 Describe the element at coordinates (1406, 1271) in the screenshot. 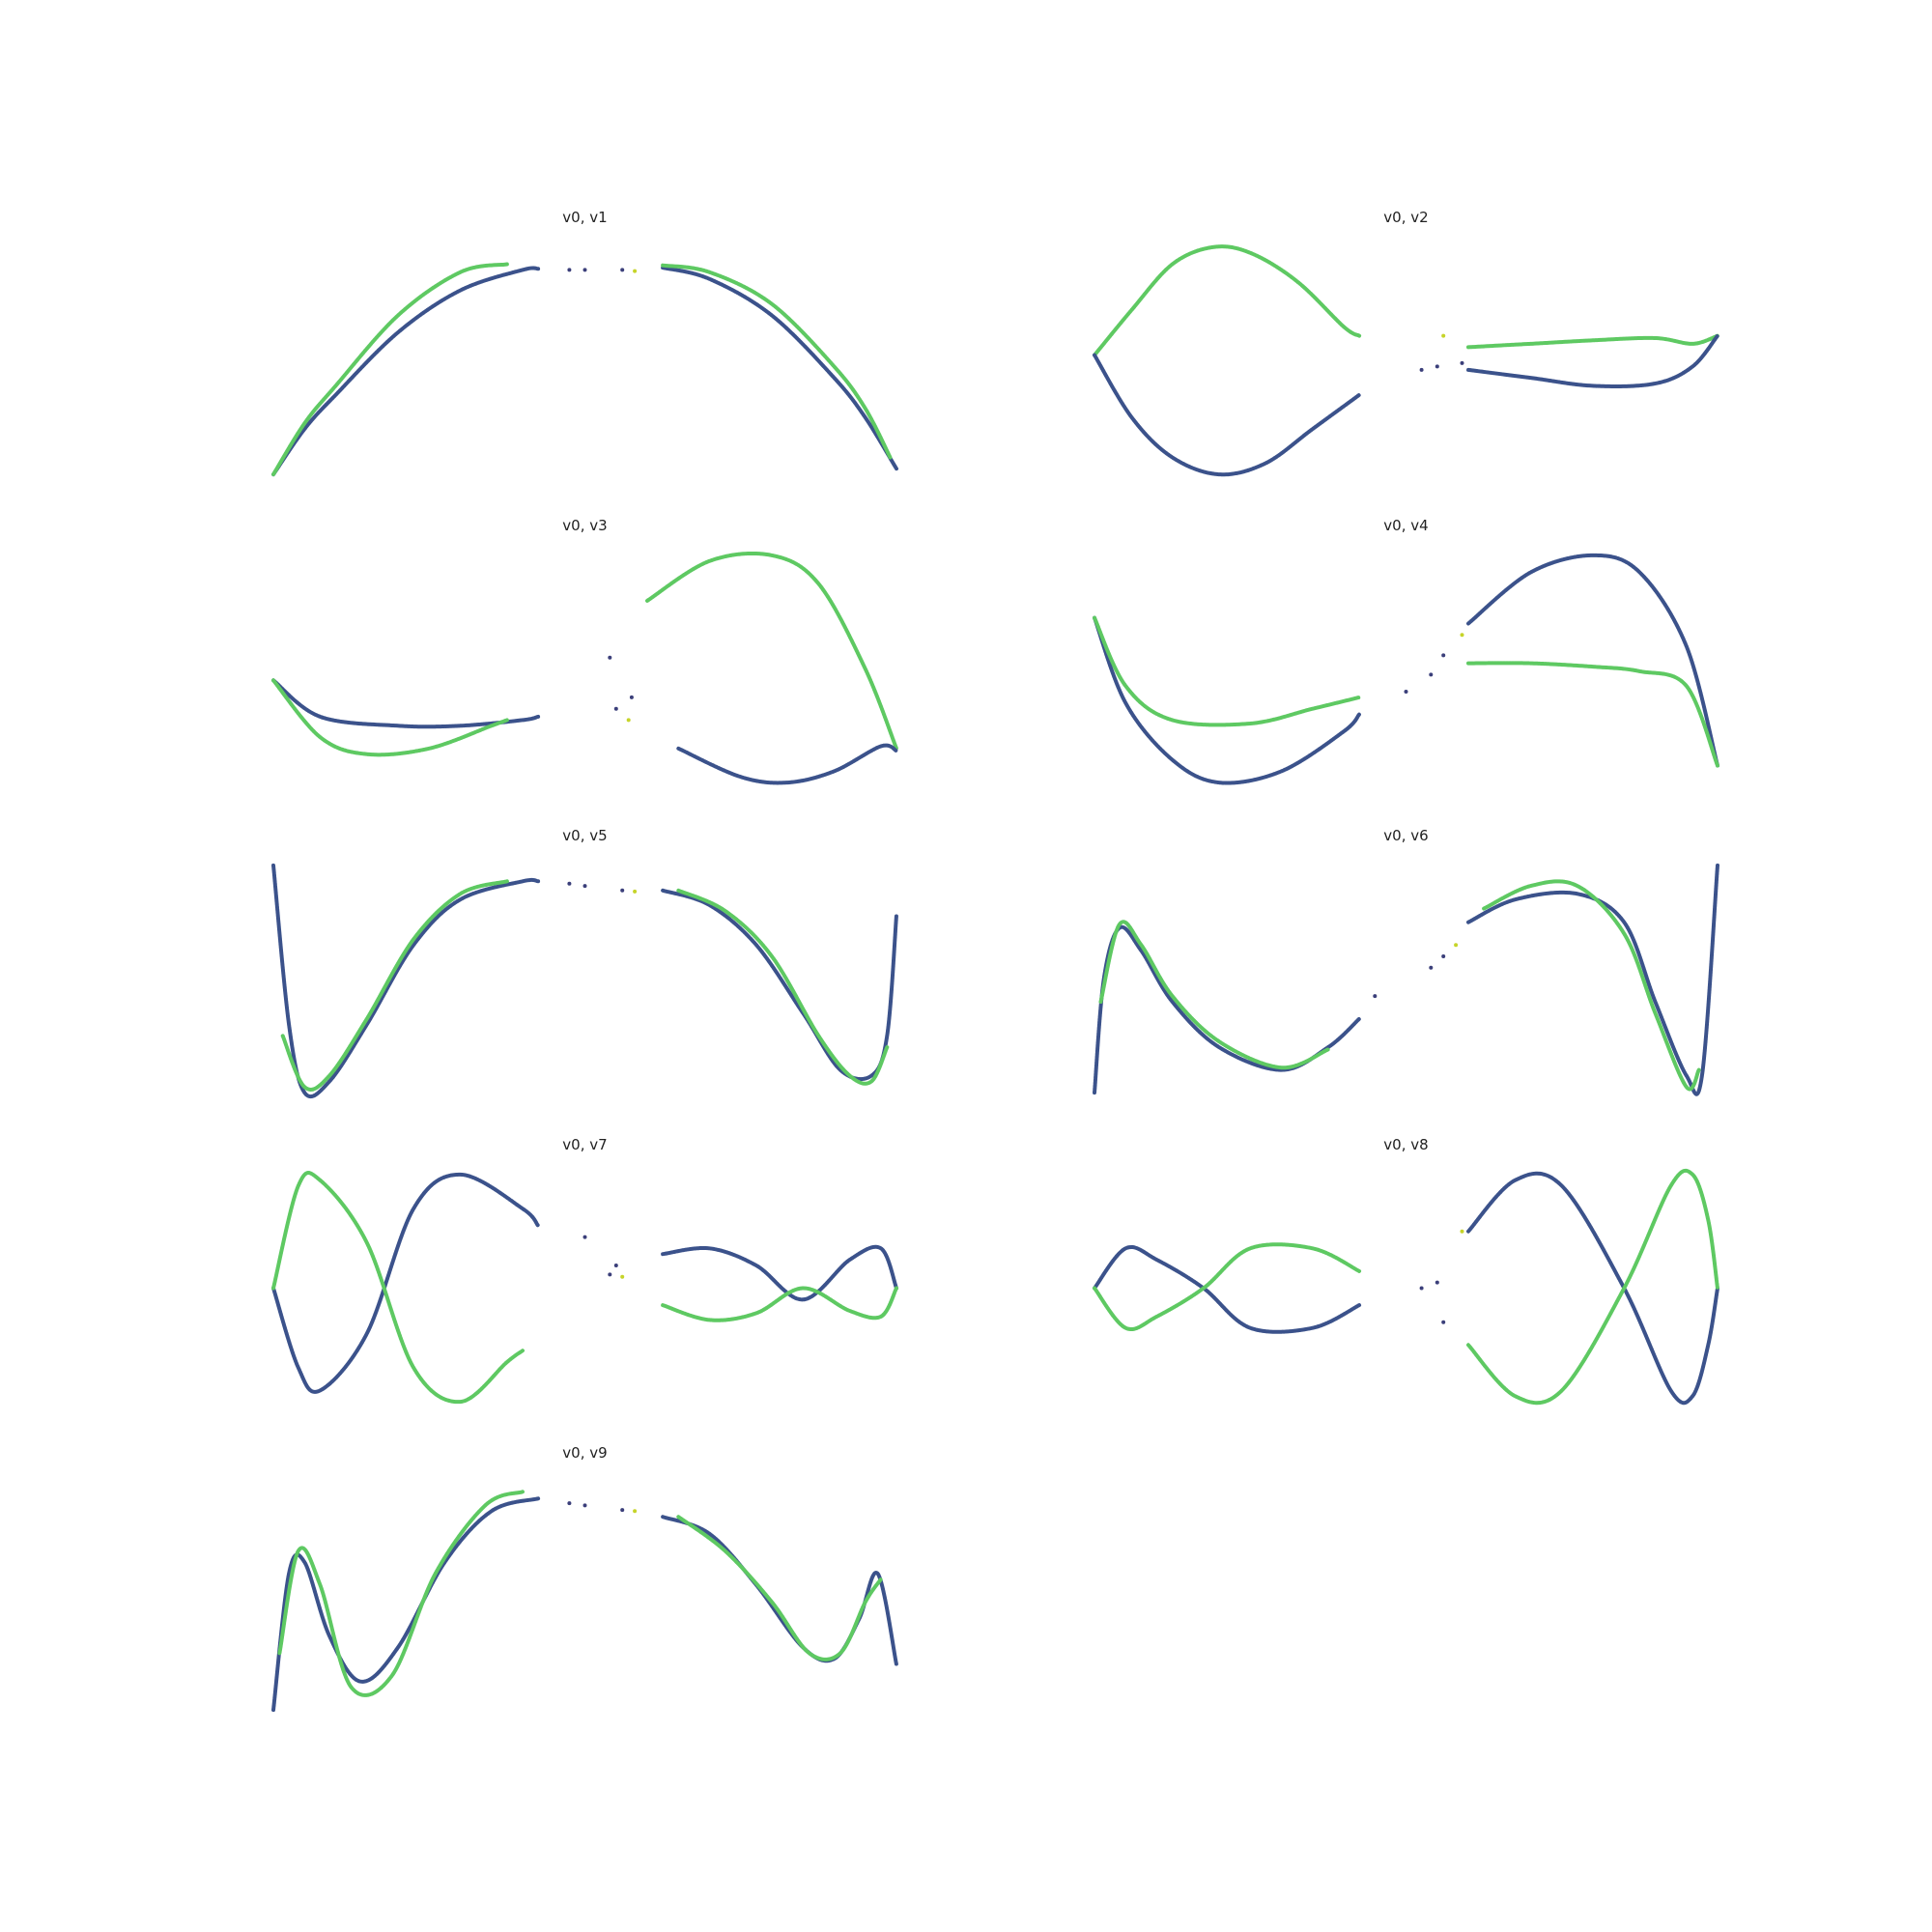

I see `panel-v0-v8: v0, v8` at that location.